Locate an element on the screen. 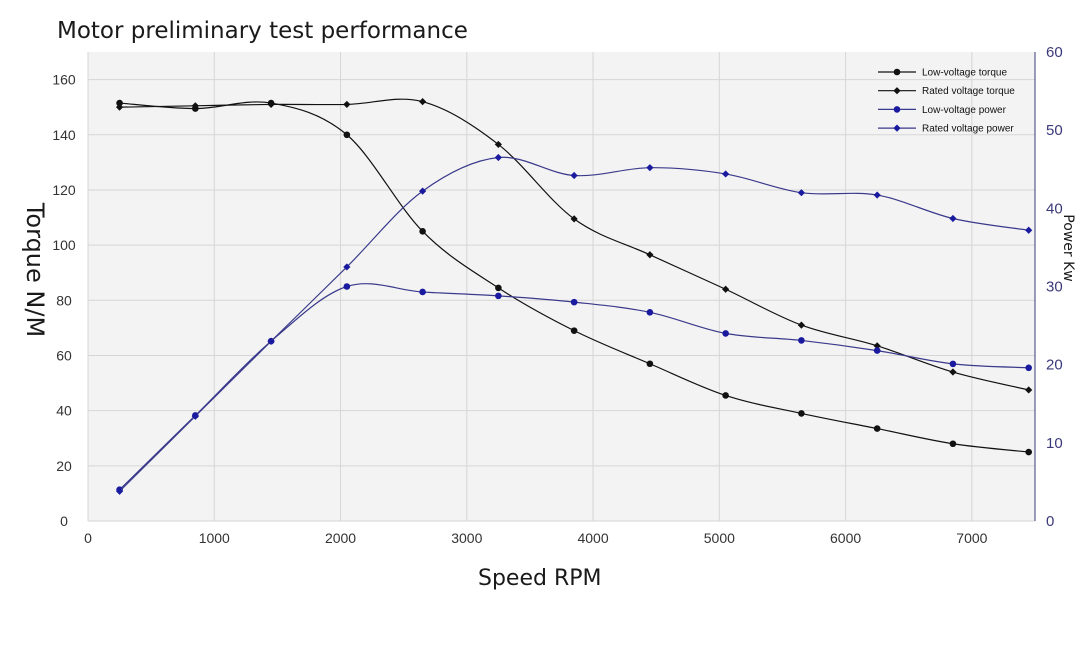  y-right-tick-label: 40 is located at coordinates (1054, 208).